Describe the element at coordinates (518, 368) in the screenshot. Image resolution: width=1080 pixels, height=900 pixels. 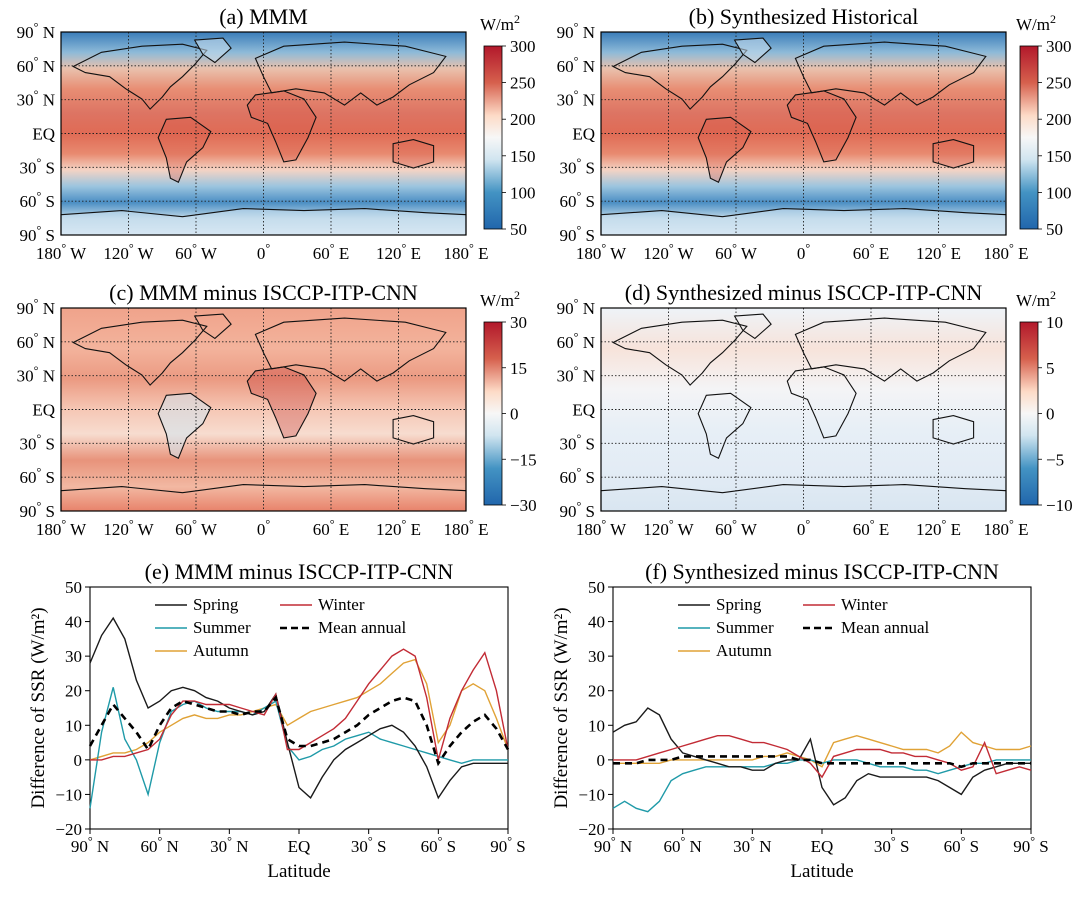
I see `colorbar-tick-label: 15` at that location.